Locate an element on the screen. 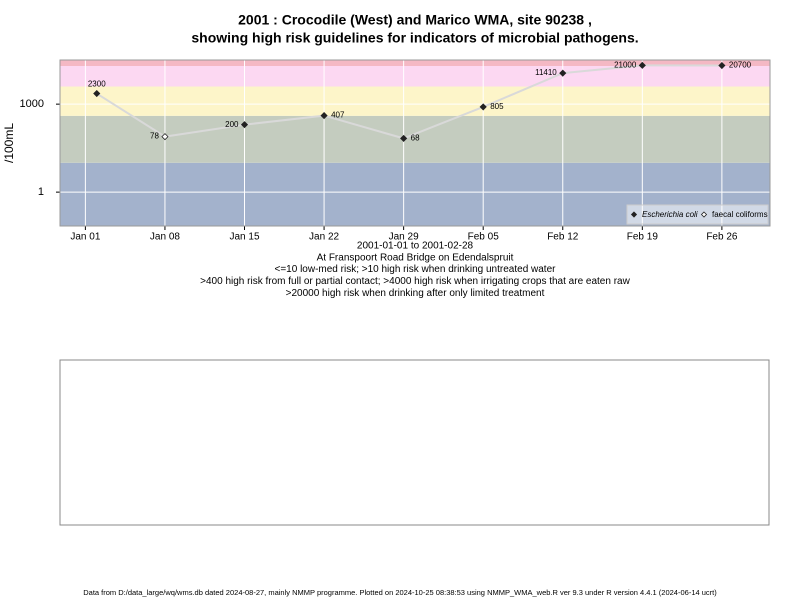 The width and height of the screenshot is (800, 600). value-label: 78 is located at coordinates (154, 136).